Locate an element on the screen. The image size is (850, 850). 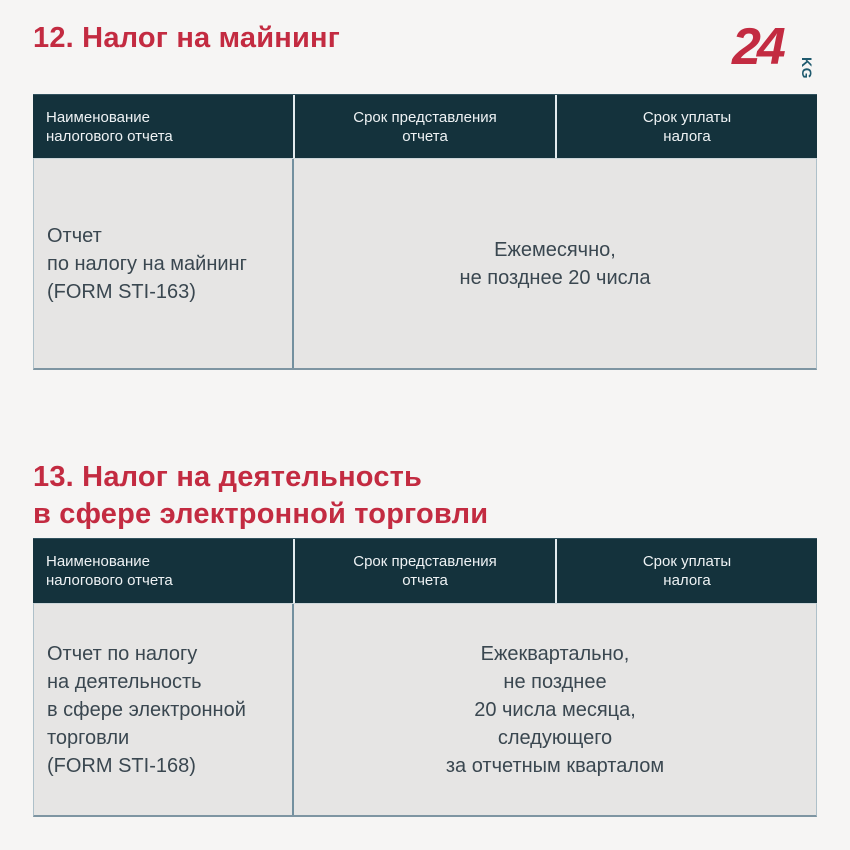
section-title-mining-tax: 12. Налог на майнинг is located at coordinates (186, 38).